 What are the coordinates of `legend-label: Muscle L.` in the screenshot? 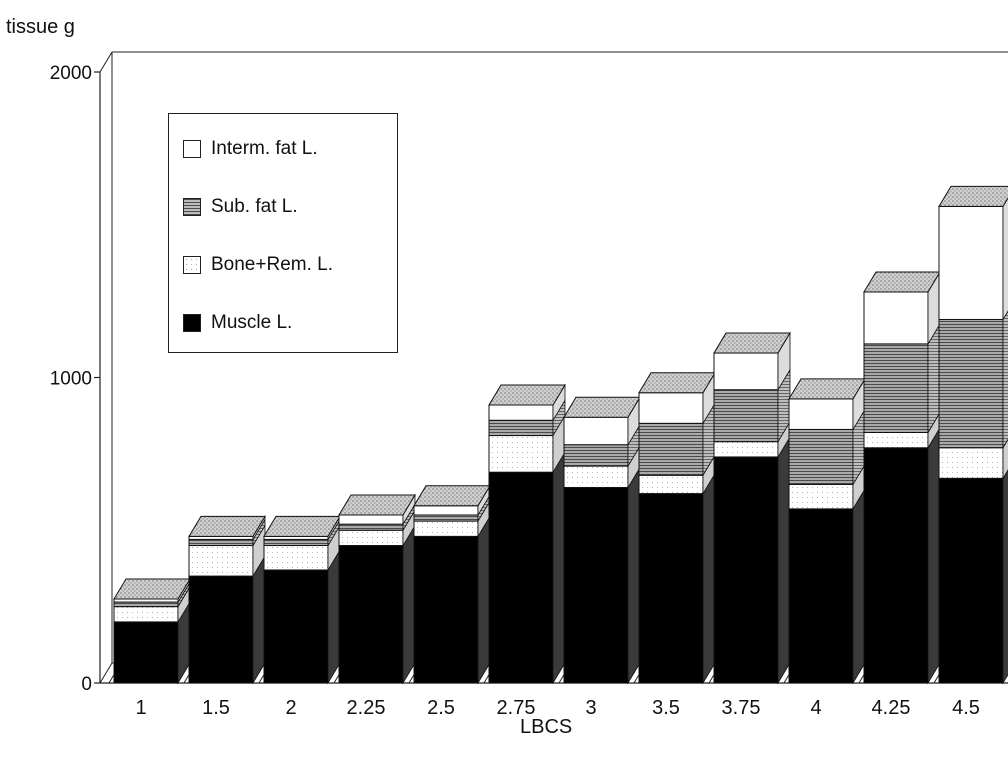 It's located at (252, 322).